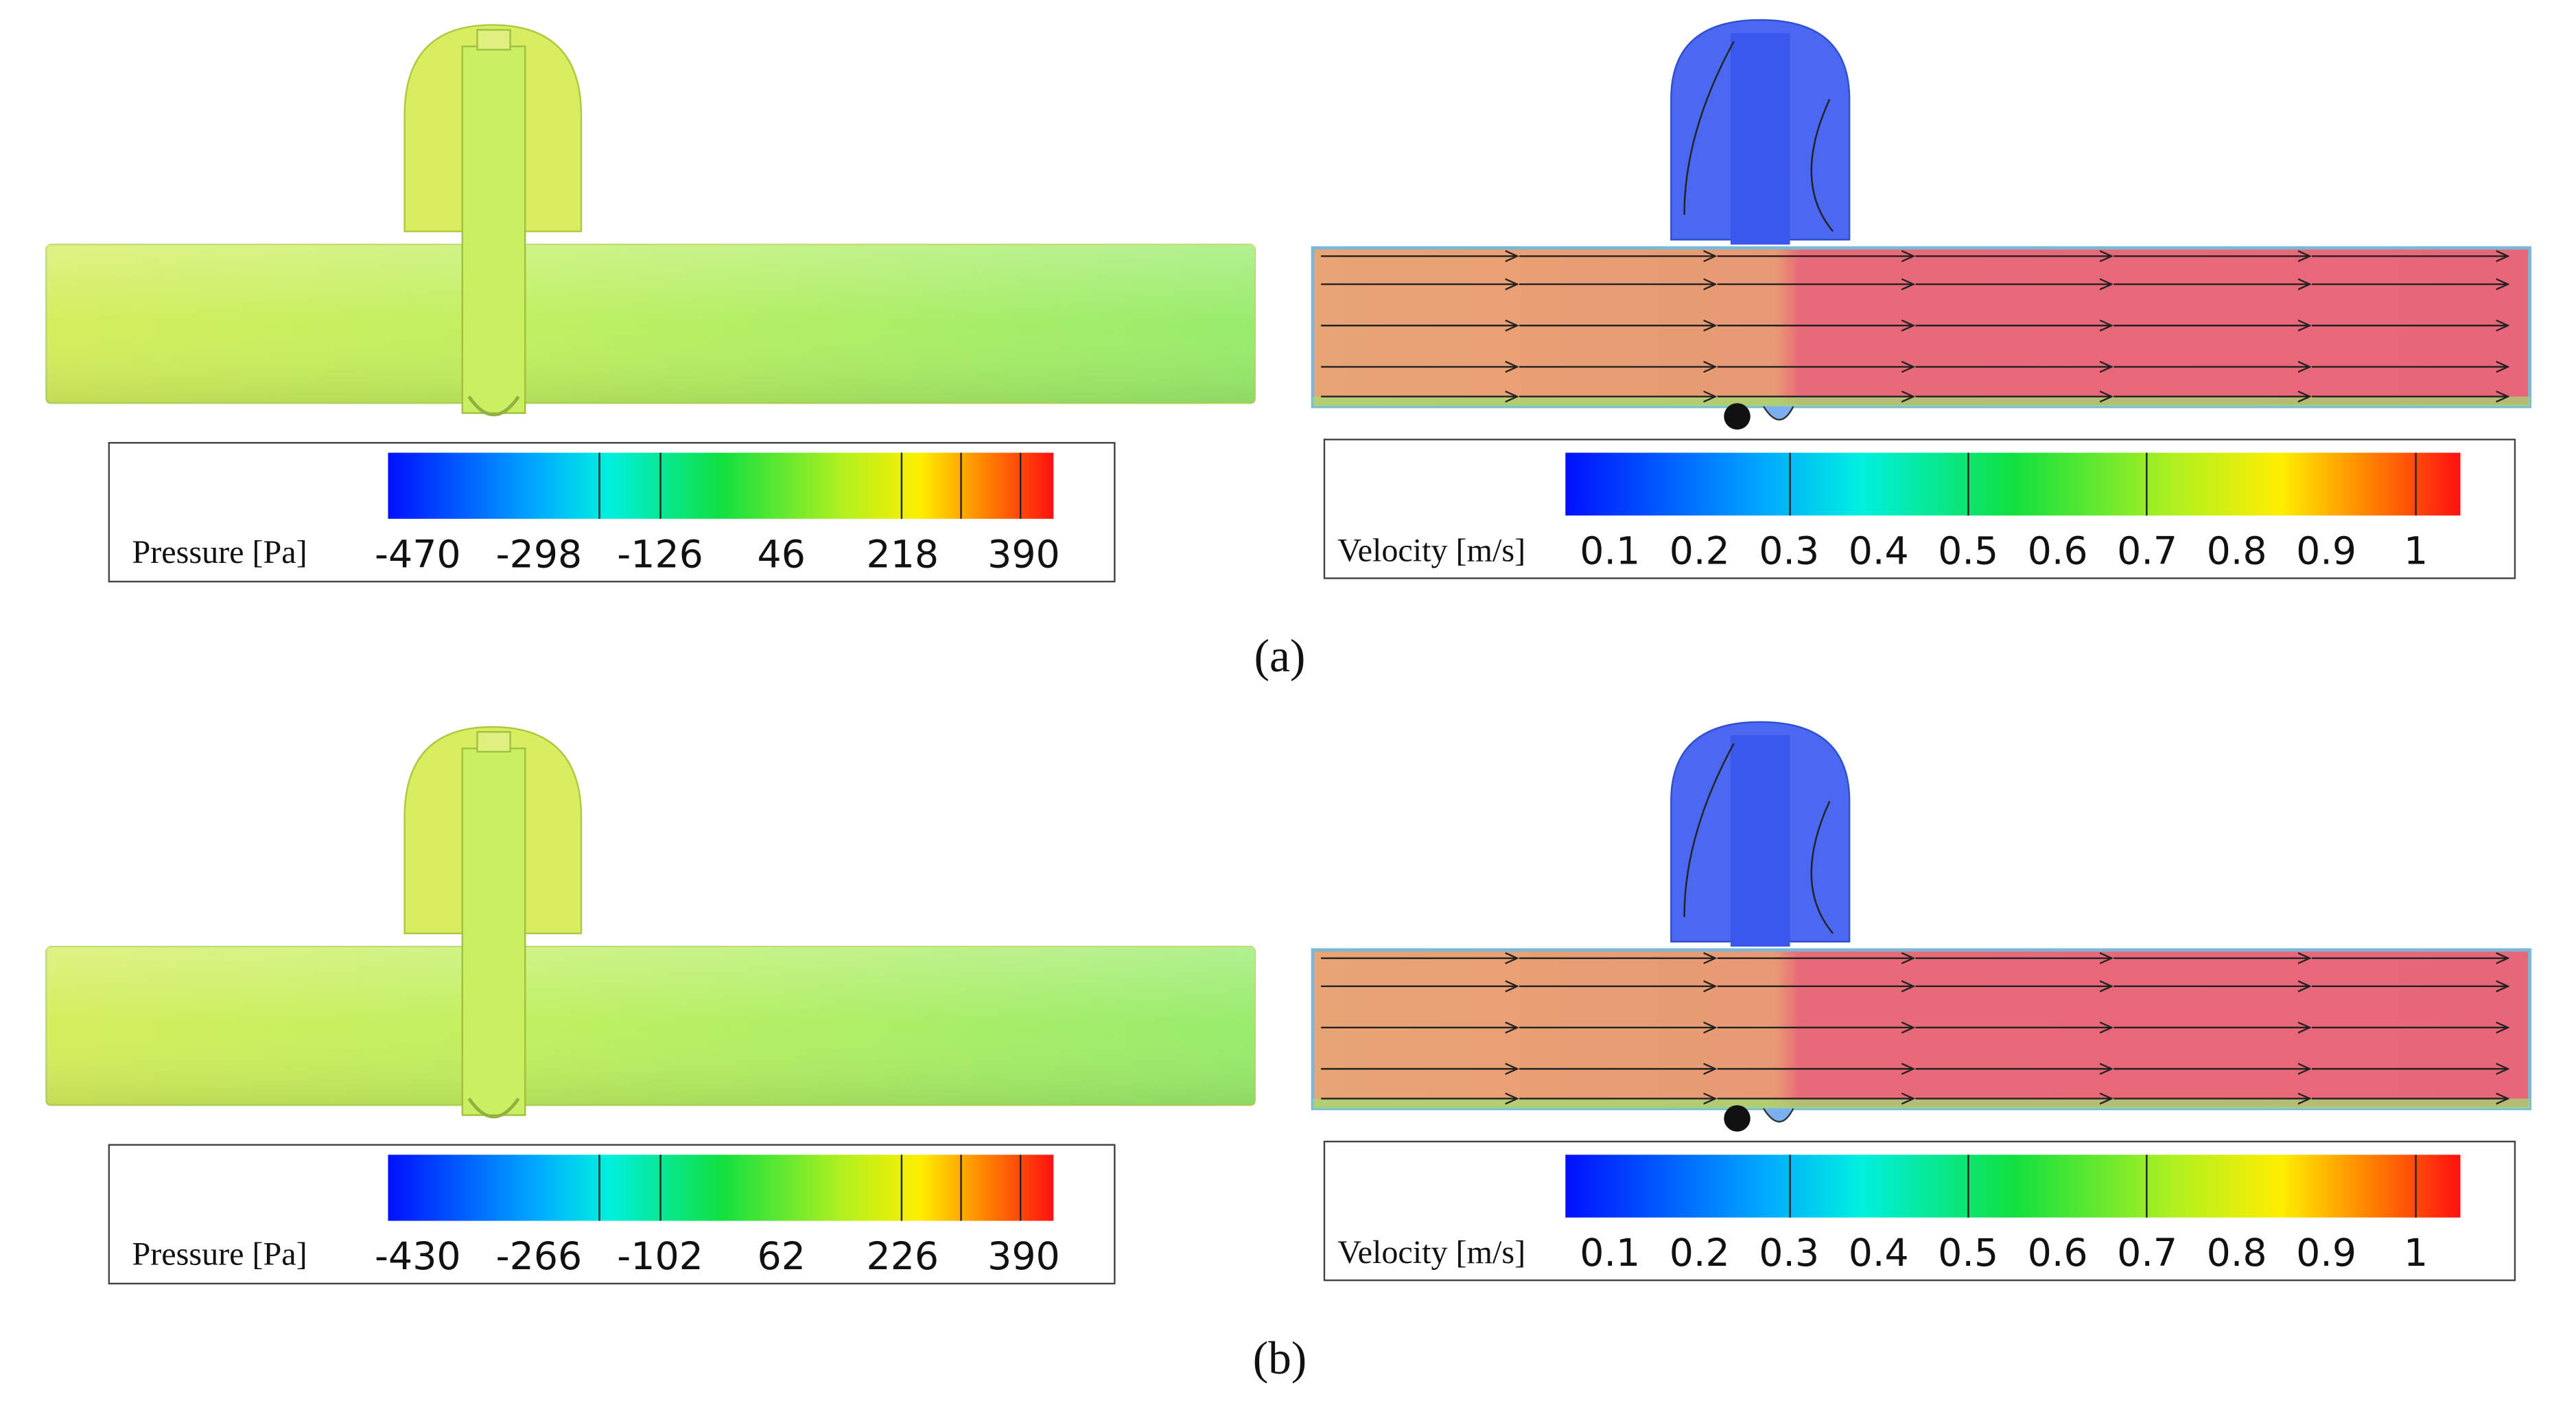 The height and width of the screenshot is (1401, 2576). Describe the element at coordinates (1280, 1358) in the screenshot. I see `caption: (b)` at that location.